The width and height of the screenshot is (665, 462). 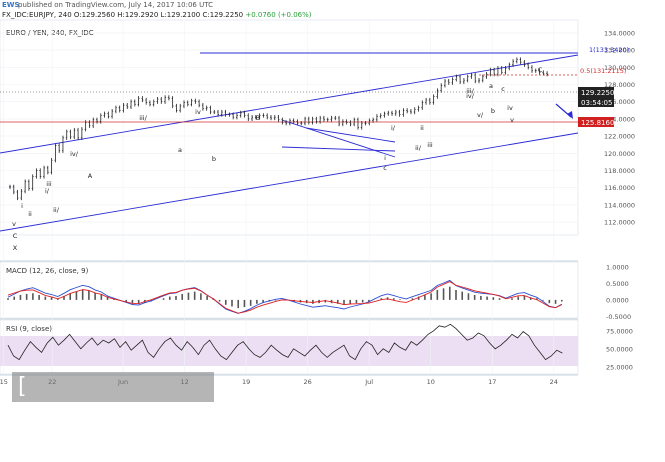 I want to click on ohlc-close: C:129.2250, so click(x=223, y=15).